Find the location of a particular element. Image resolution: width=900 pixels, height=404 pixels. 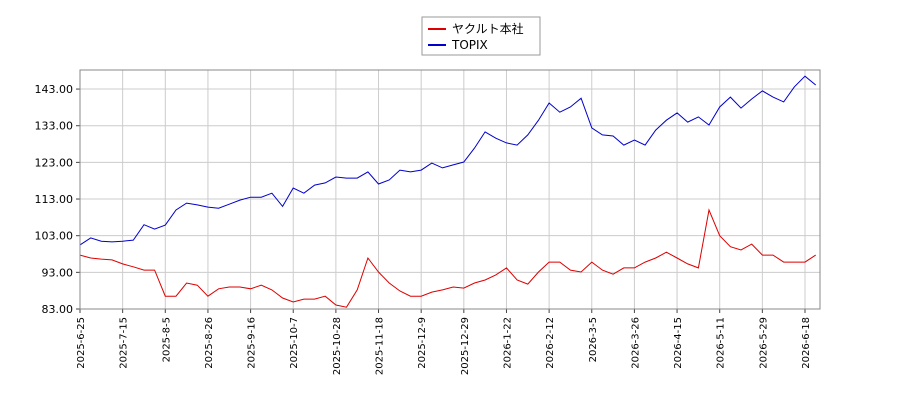

x-tick-label: 2026-6-18 is located at coordinates (806, 343).